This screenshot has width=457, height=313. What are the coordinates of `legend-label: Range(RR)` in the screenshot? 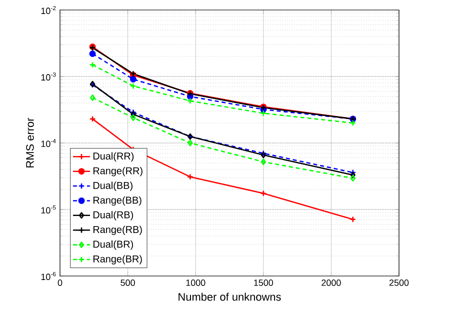 It's located at (117, 171).